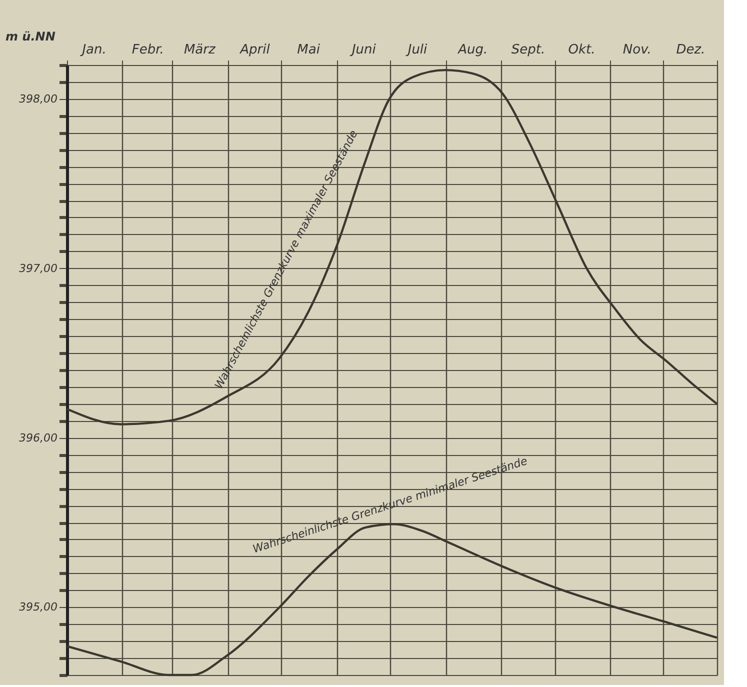 The width and height of the screenshot is (747, 687). What do you see at coordinates (38, 607) in the screenshot?
I see `y-tick-label: 395,00` at bounding box center [38, 607].